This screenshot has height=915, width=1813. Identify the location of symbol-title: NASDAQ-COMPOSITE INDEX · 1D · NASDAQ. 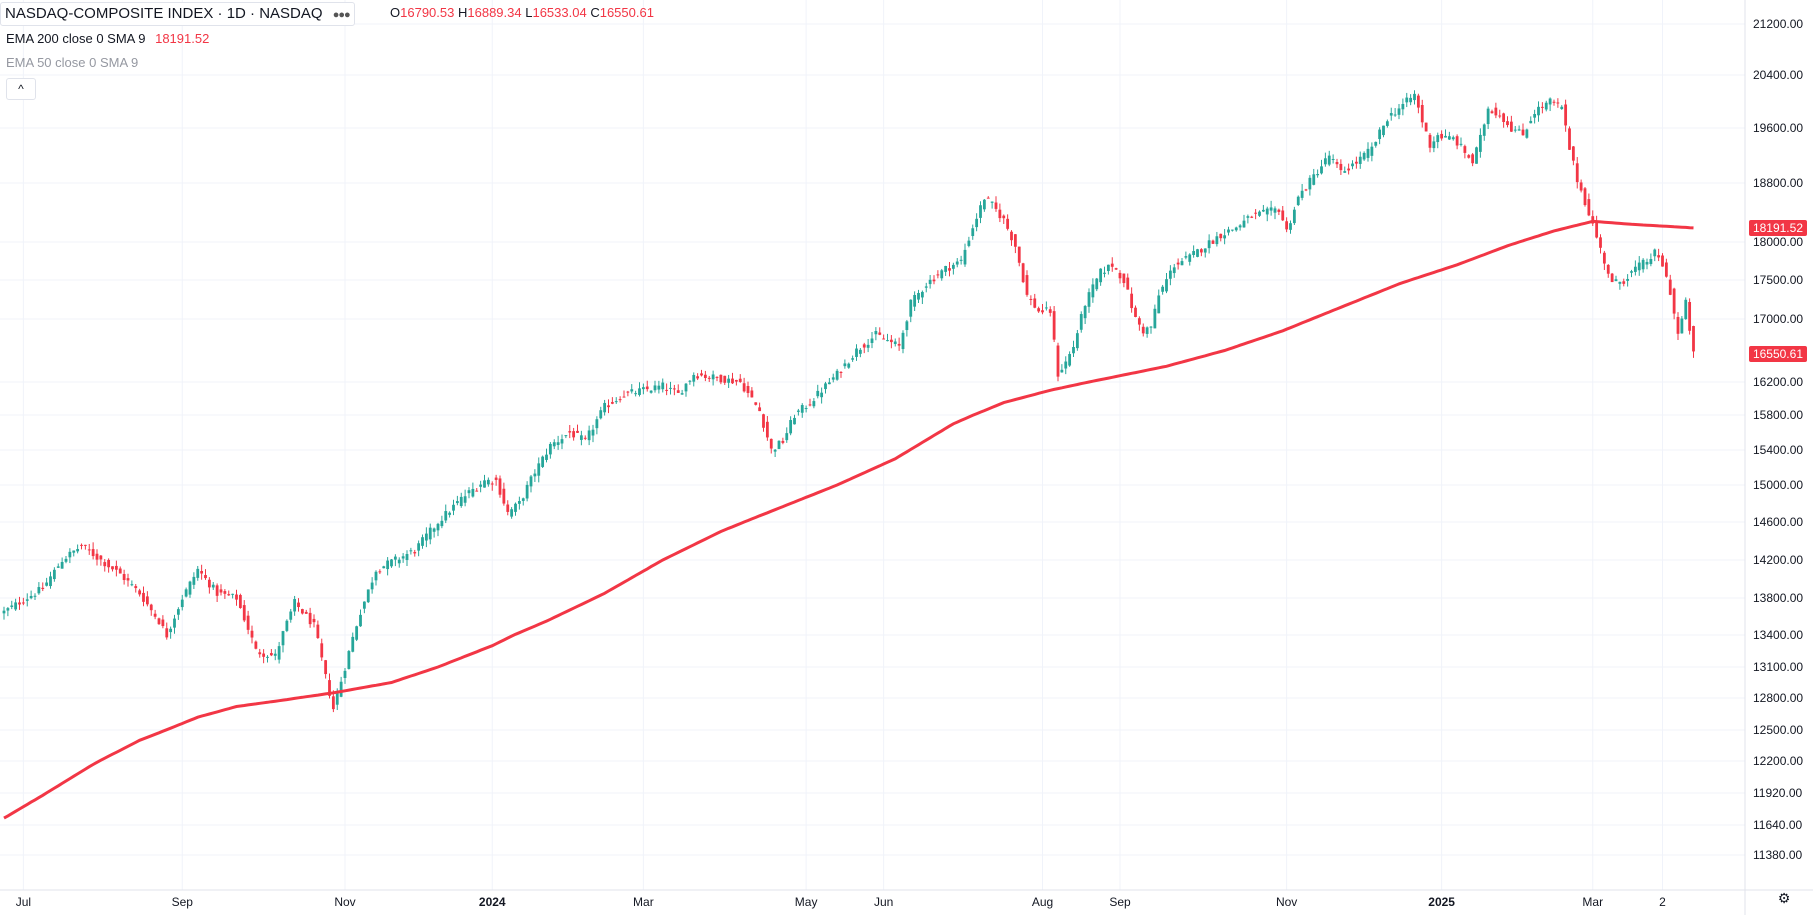
(164, 13).